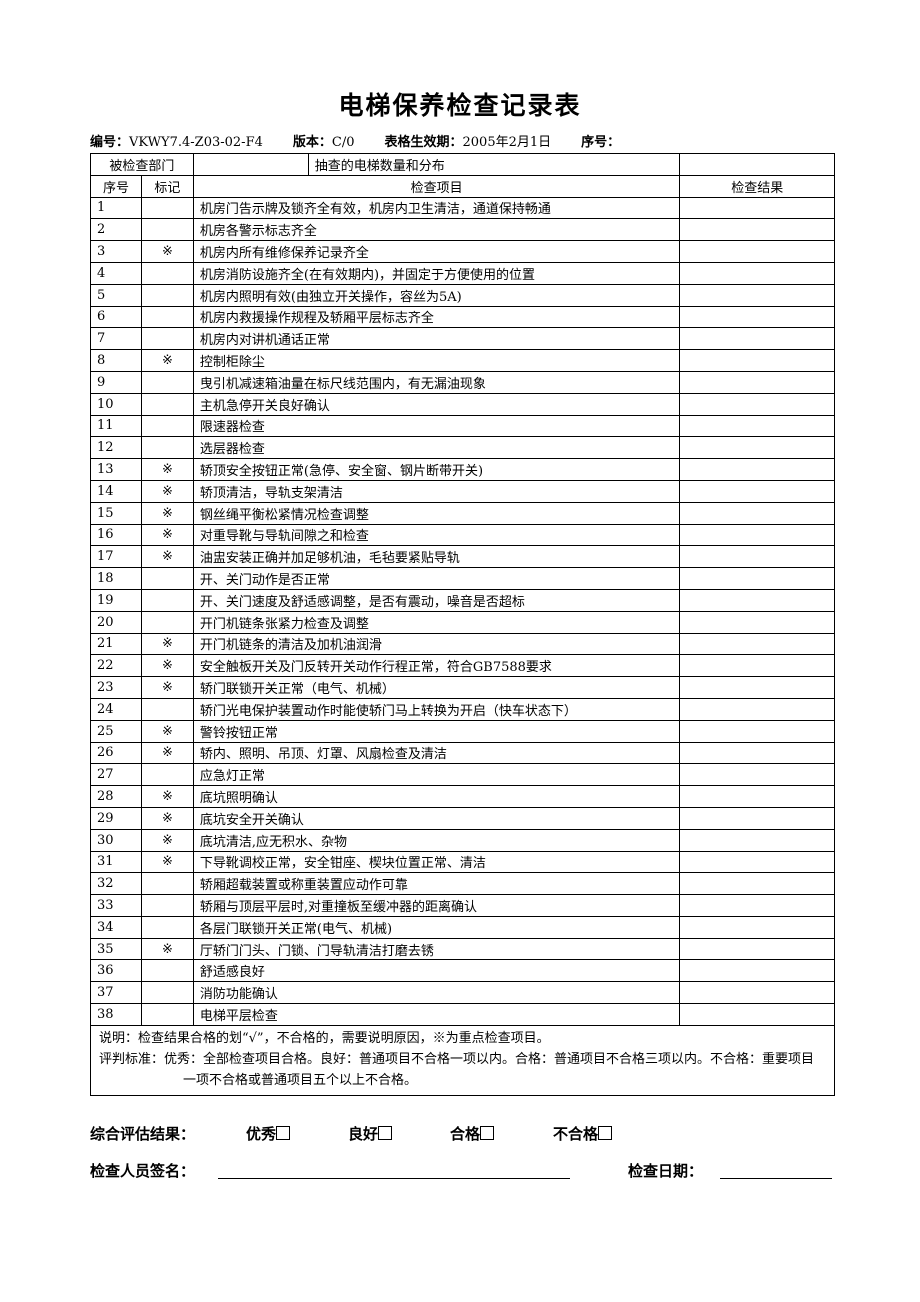  I want to click on meta-value: 2005年2月1日, so click(507, 142).